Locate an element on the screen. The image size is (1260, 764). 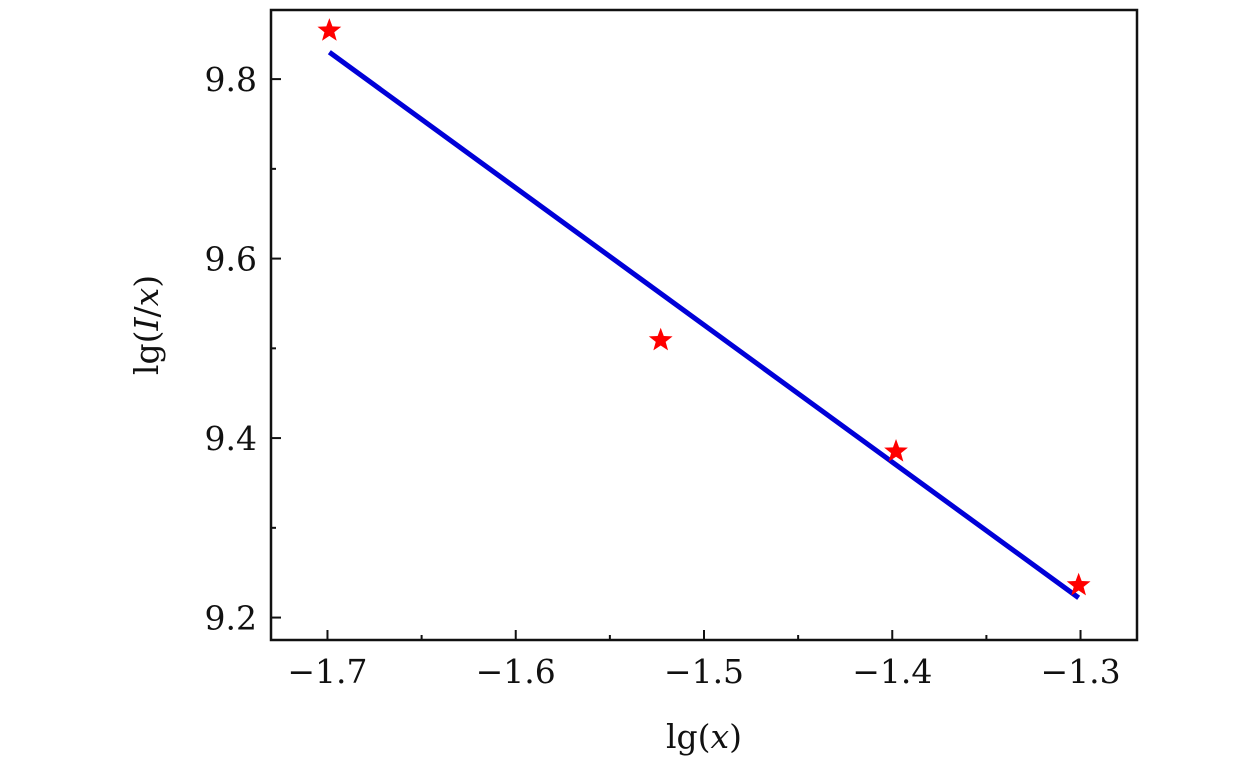
y-axis-label-suffix: ) is located at coordinates (146, 281).